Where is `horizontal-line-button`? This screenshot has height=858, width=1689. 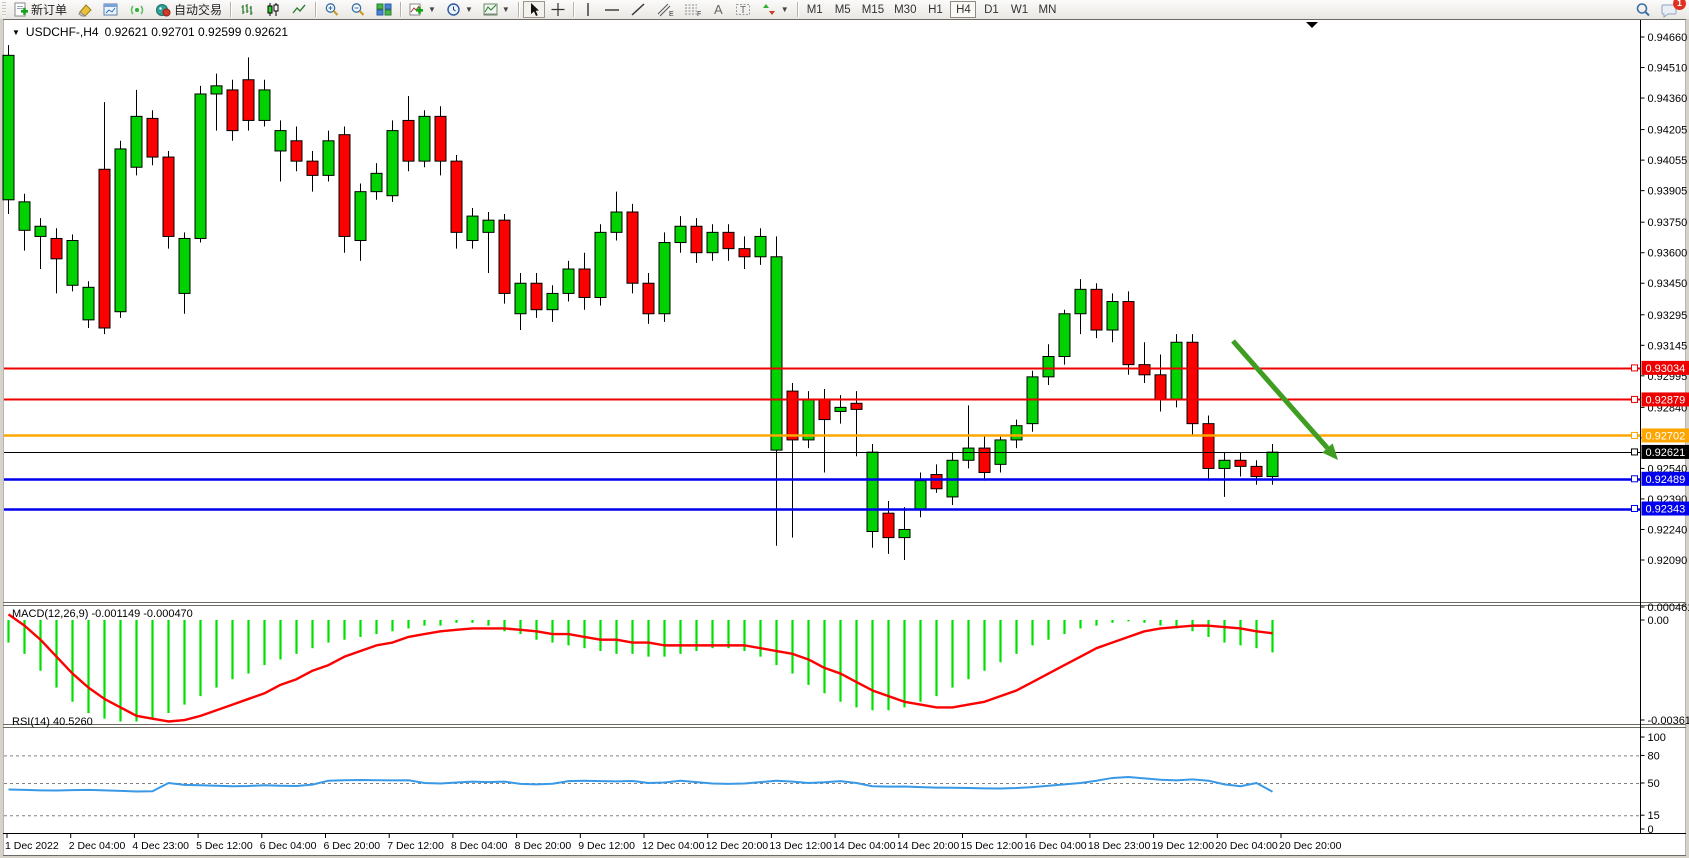
horizontal-line-button is located at coordinates (612, 9).